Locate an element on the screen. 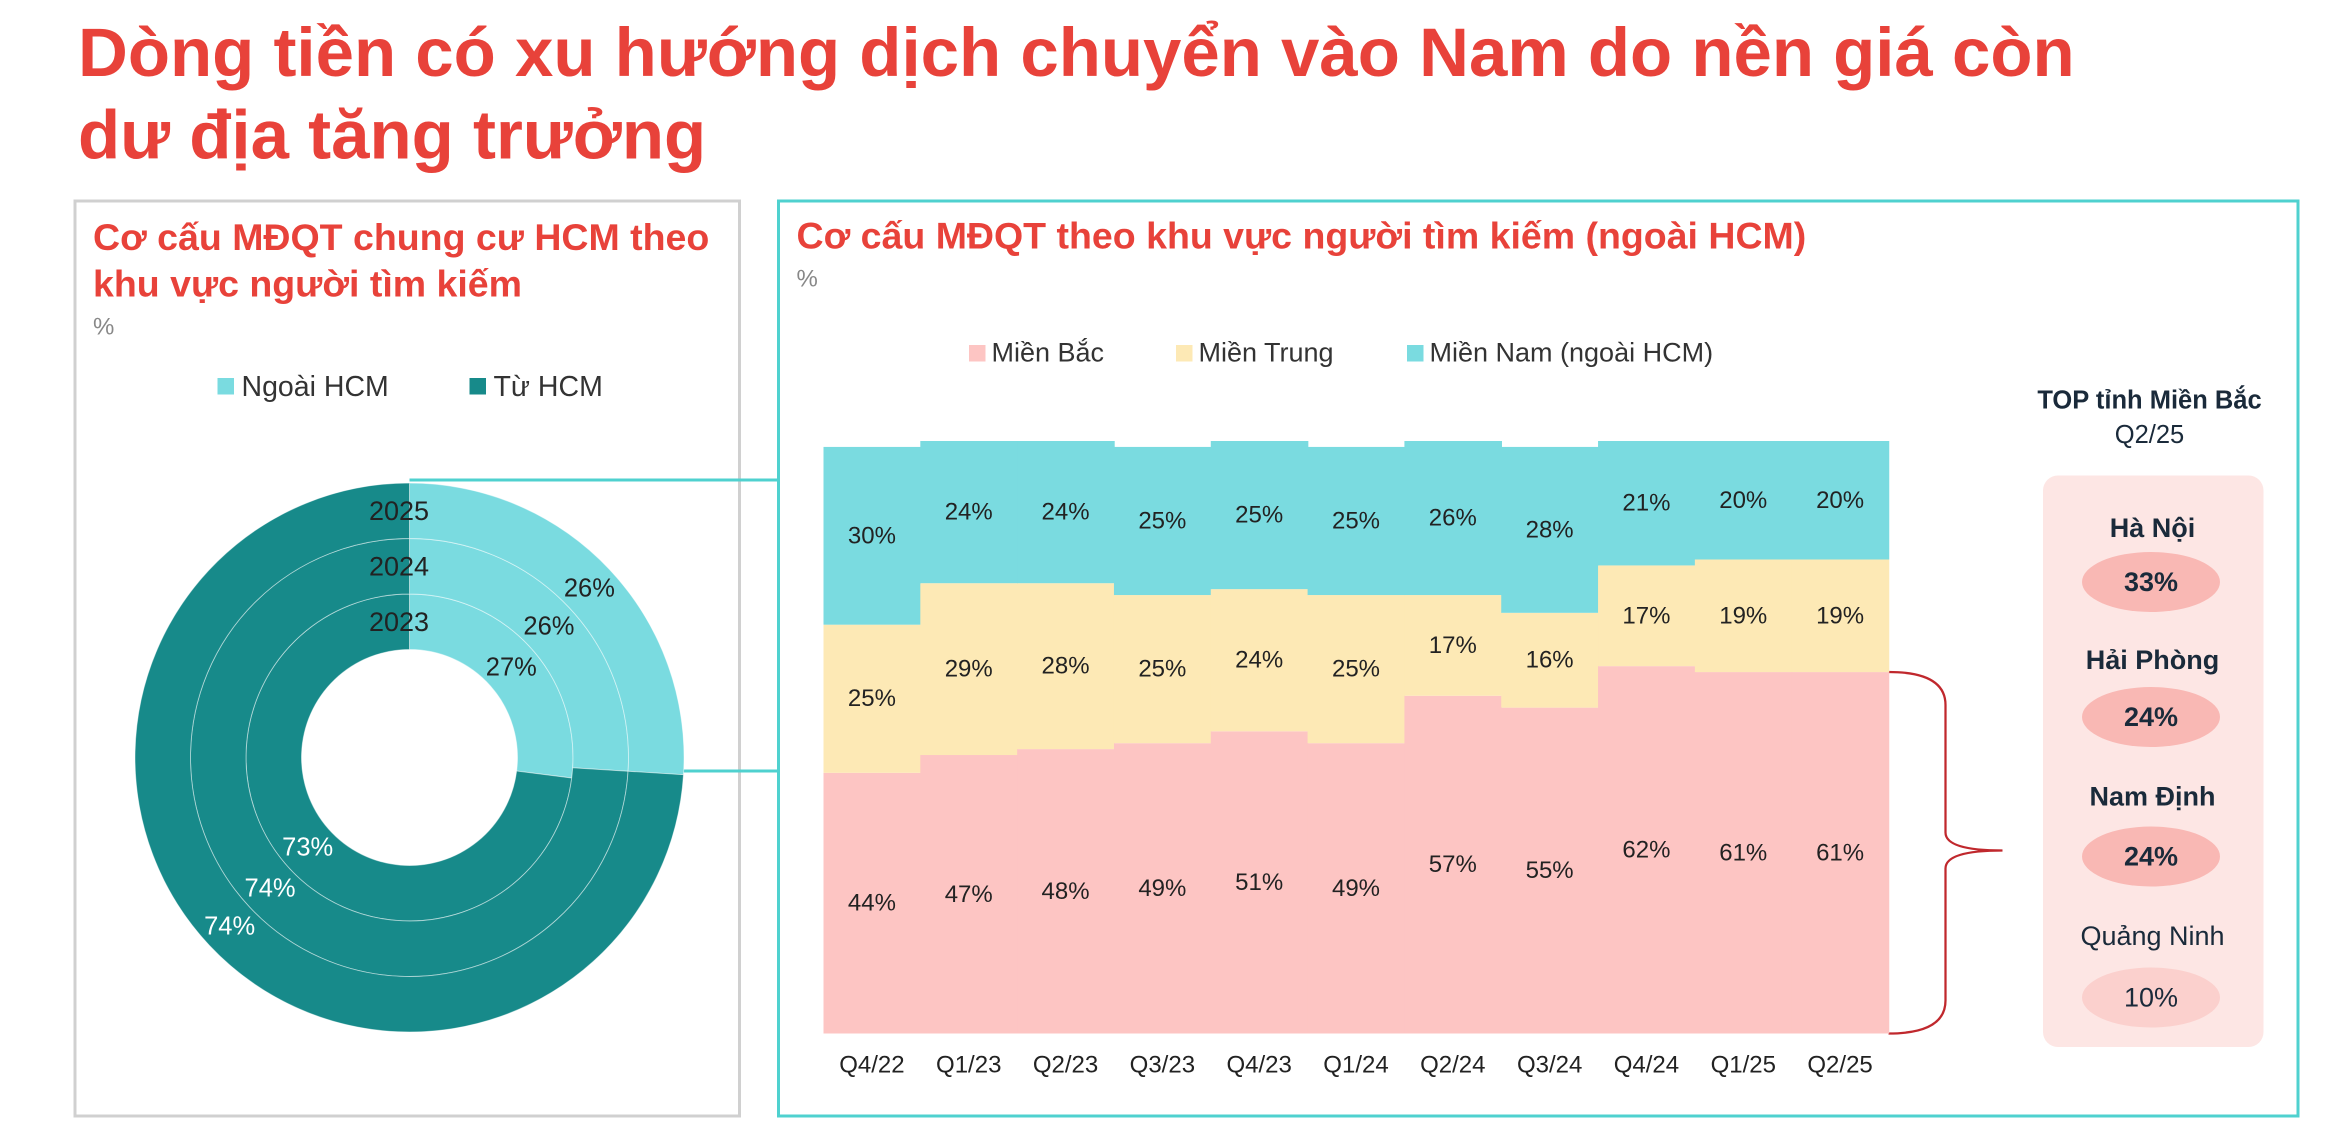 Image resolution: width=2340 pixels, height=1134 pixels. data-label: 74% is located at coordinates (229, 926).